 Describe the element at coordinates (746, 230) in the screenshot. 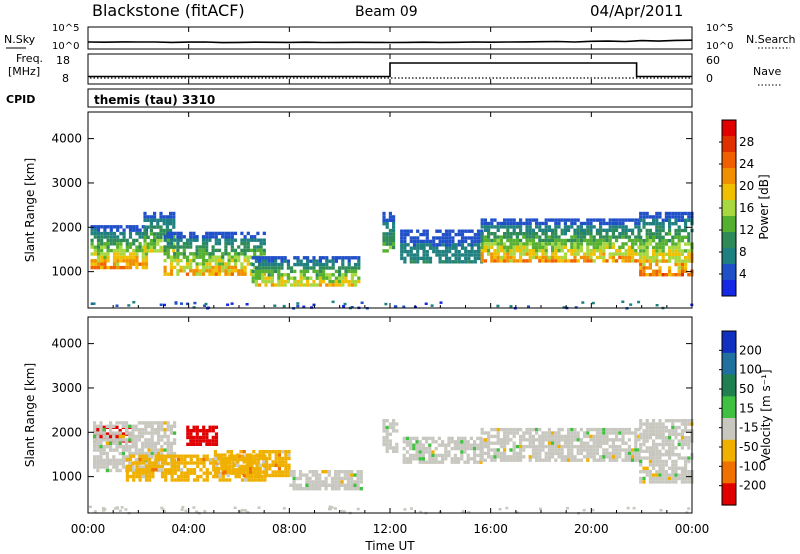

I see `power-colorbar-label: 12` at that location.